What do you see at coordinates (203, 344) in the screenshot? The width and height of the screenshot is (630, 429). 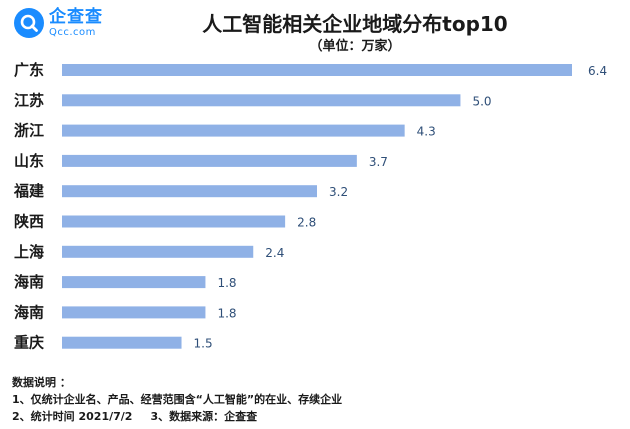 I see `value-label: 1.5` at bounding box center [203, 344].